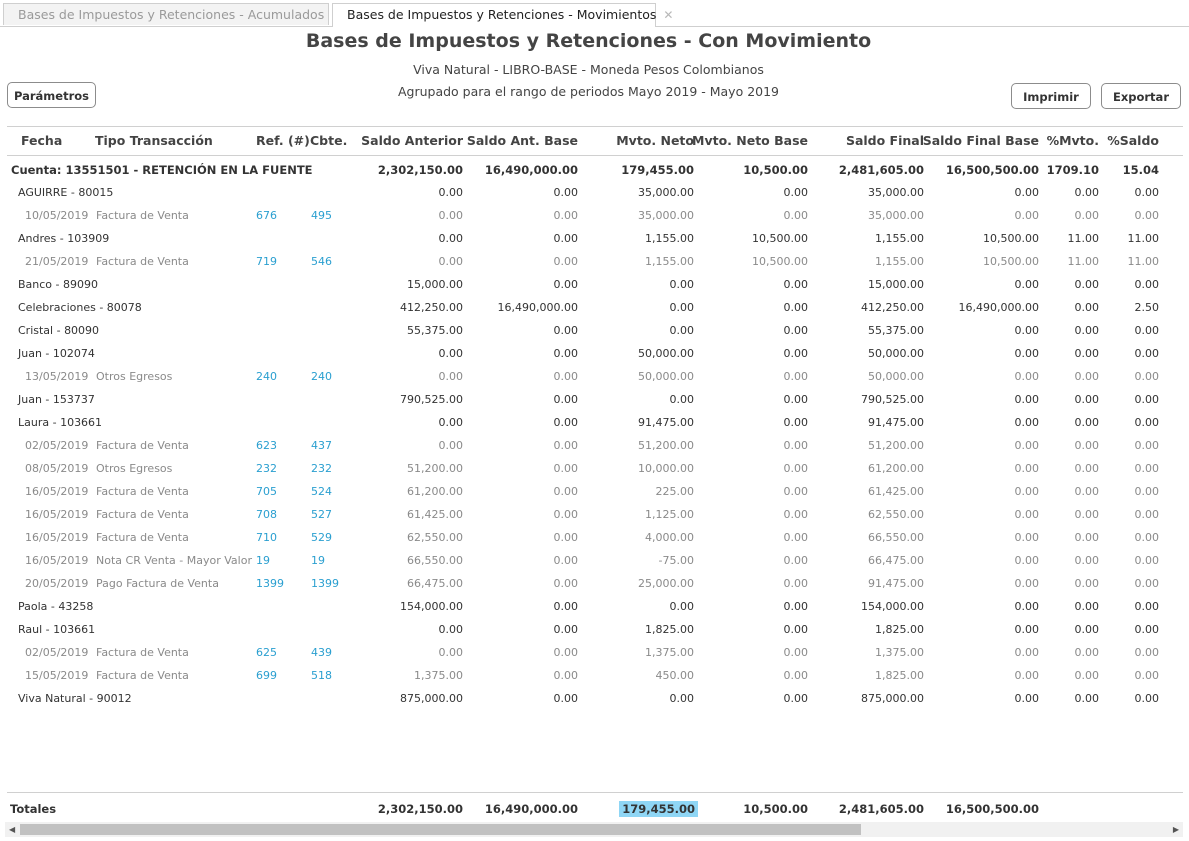 This screenshot has width=1189, height=841. I want to click on column-header-fecha: Fecha, so click(42, 140).